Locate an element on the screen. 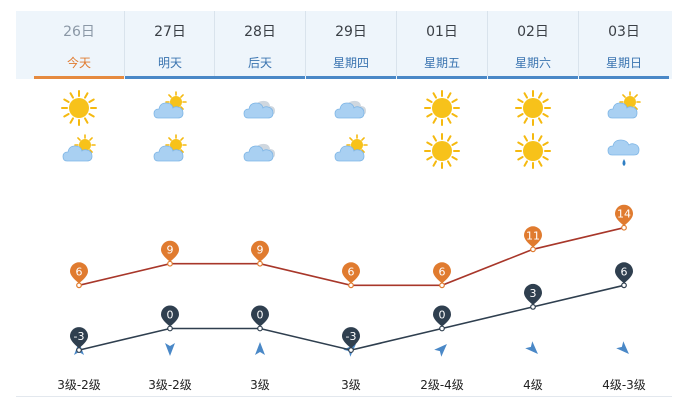  high-temp-value: 11 is located at coordinates (533, 235).